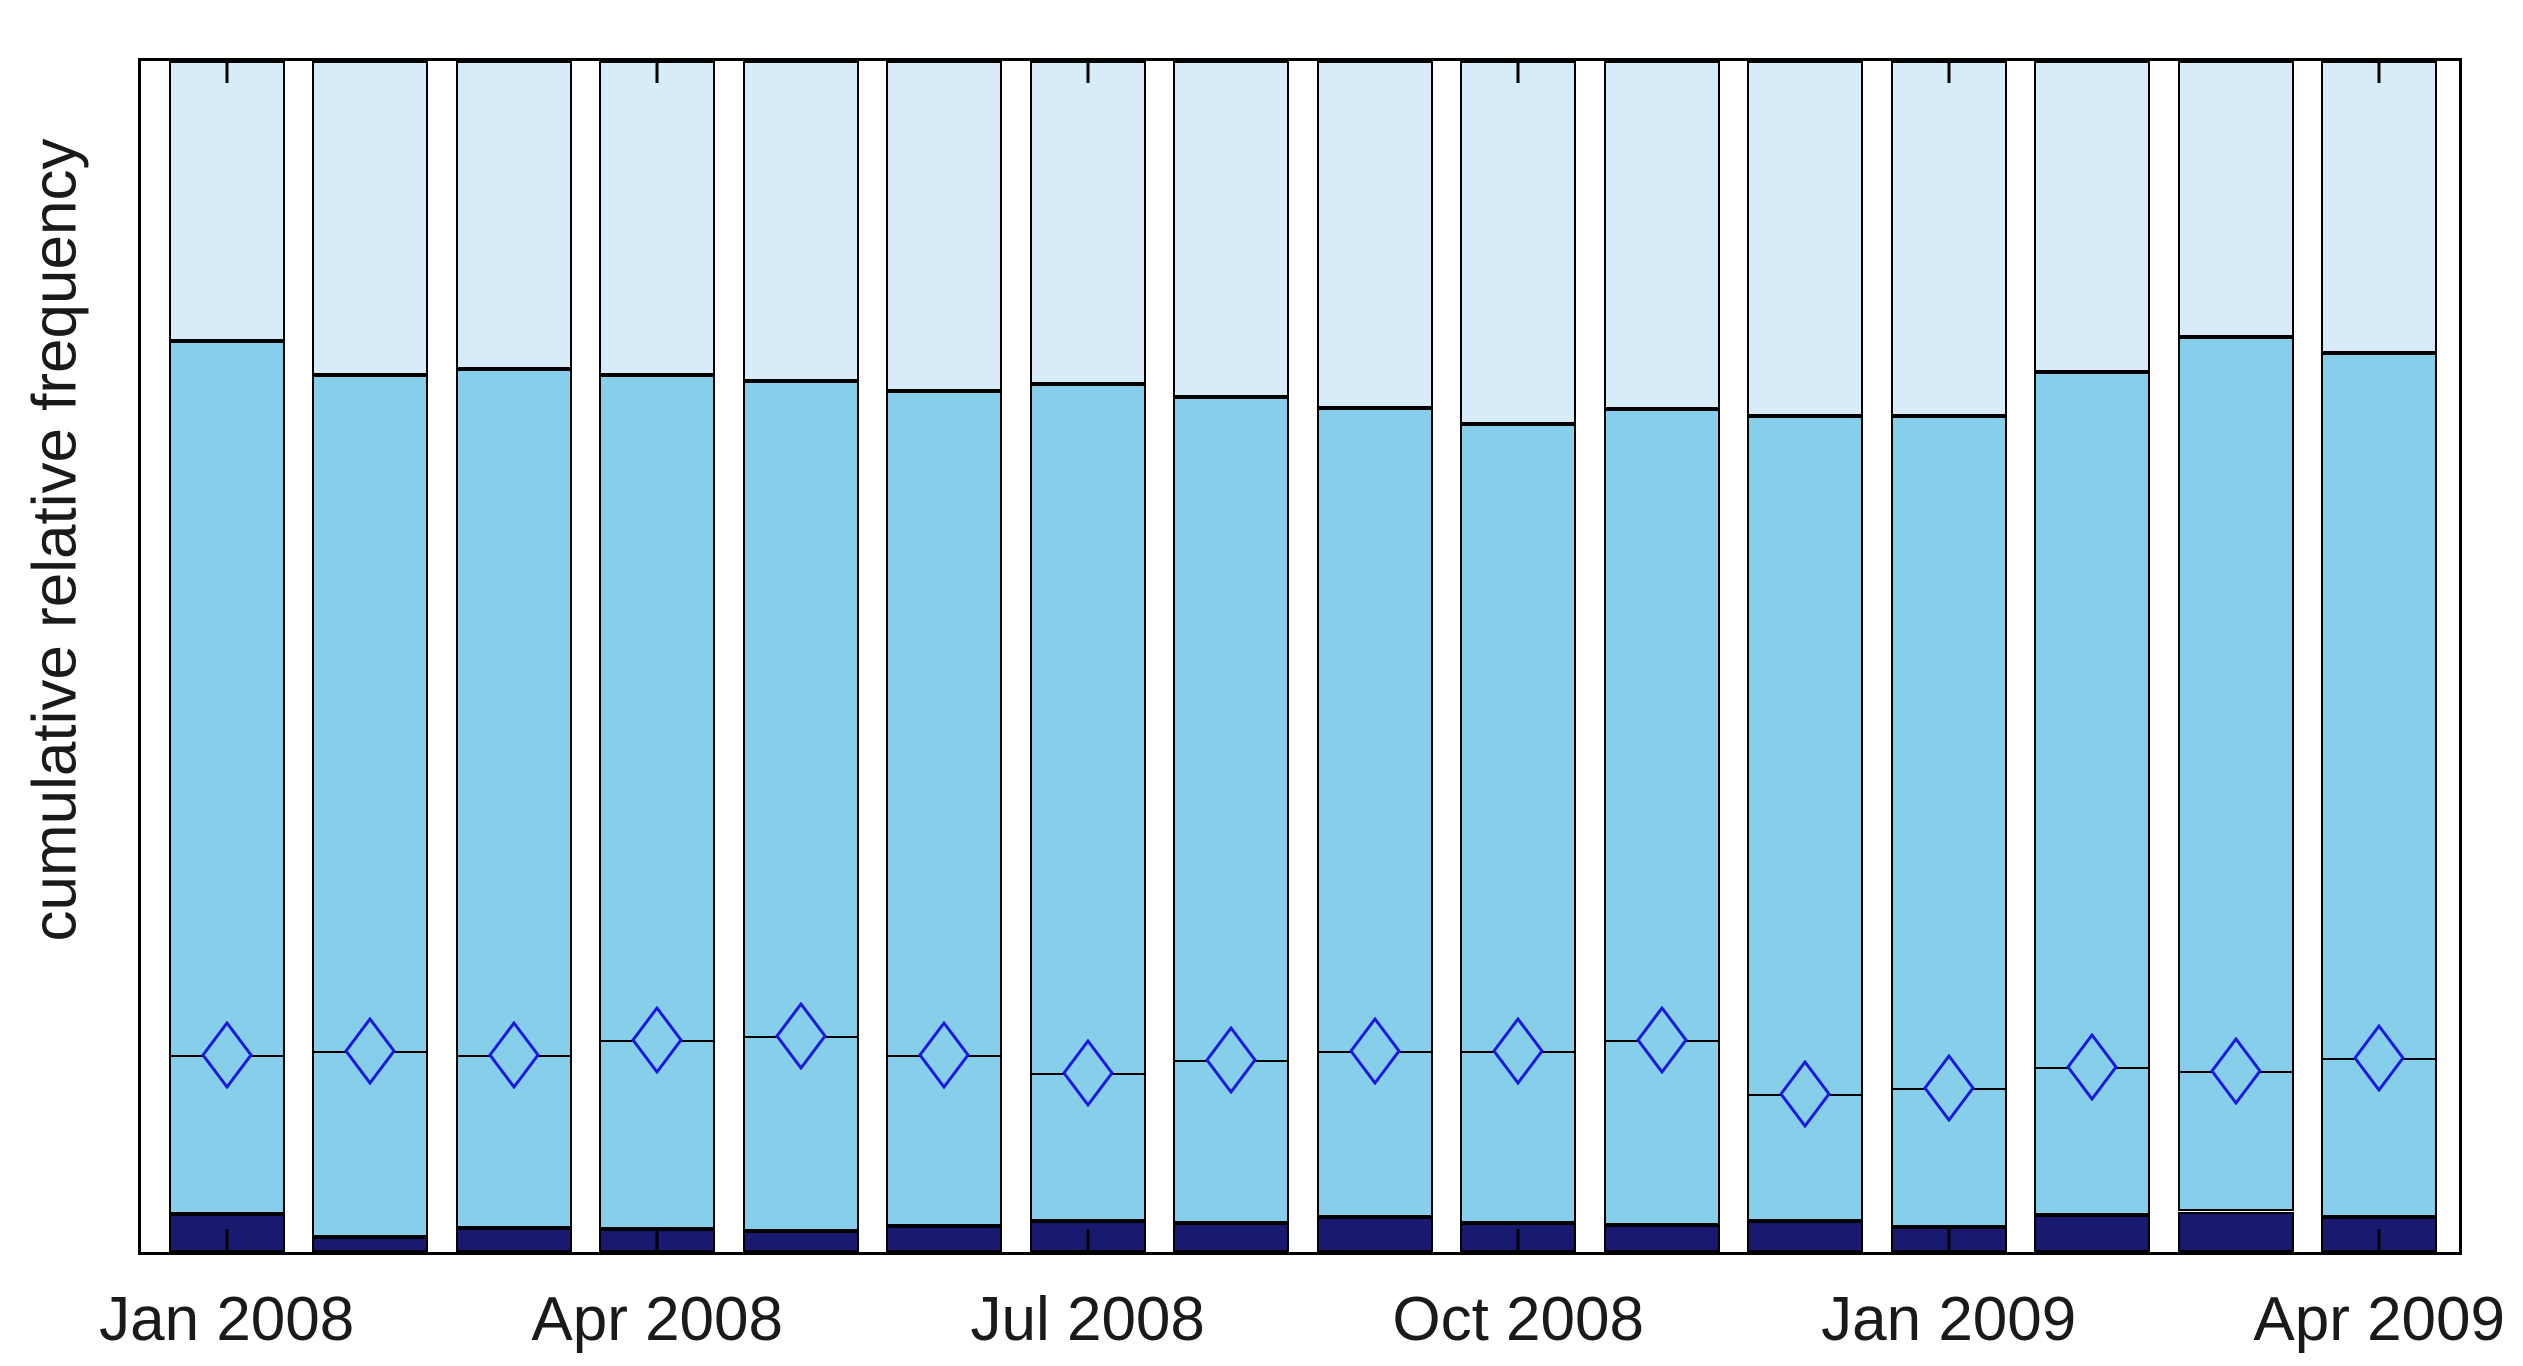  What do you see at coordinates (55, 540) in the screenshot?
I see `y-axis-label: cumulative relative frequency` at bounding box center [55, 540].